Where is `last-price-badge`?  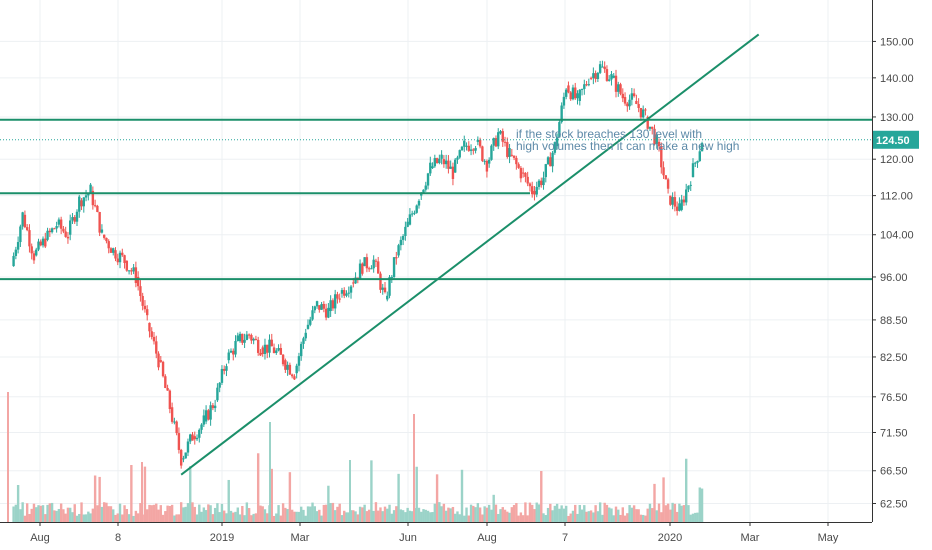
last-price-badge is located at coordinates (896, 139).